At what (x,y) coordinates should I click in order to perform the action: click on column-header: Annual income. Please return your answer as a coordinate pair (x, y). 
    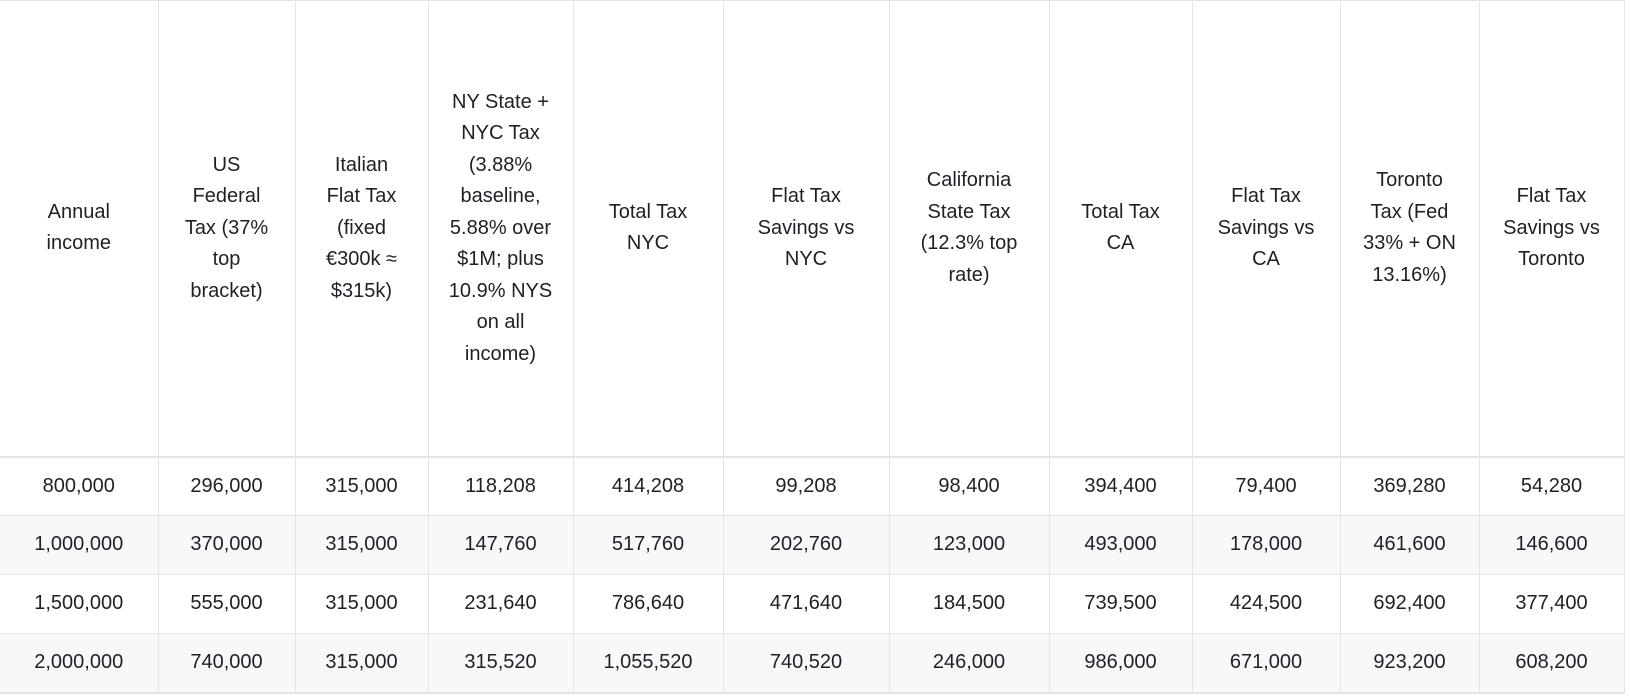
    Looking at the image, I should click on (79, 229).